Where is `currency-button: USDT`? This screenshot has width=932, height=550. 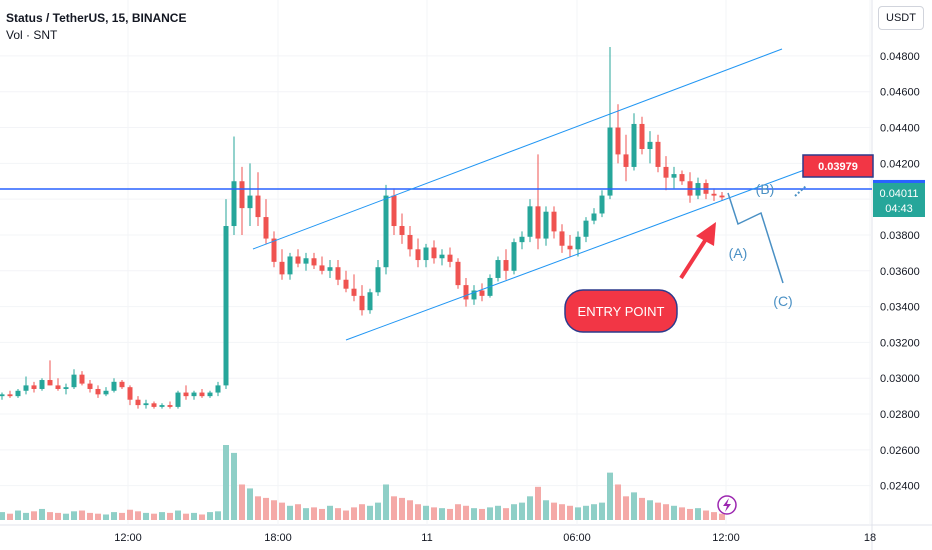
currency-button: USDT is located at coordinates (901, 18).